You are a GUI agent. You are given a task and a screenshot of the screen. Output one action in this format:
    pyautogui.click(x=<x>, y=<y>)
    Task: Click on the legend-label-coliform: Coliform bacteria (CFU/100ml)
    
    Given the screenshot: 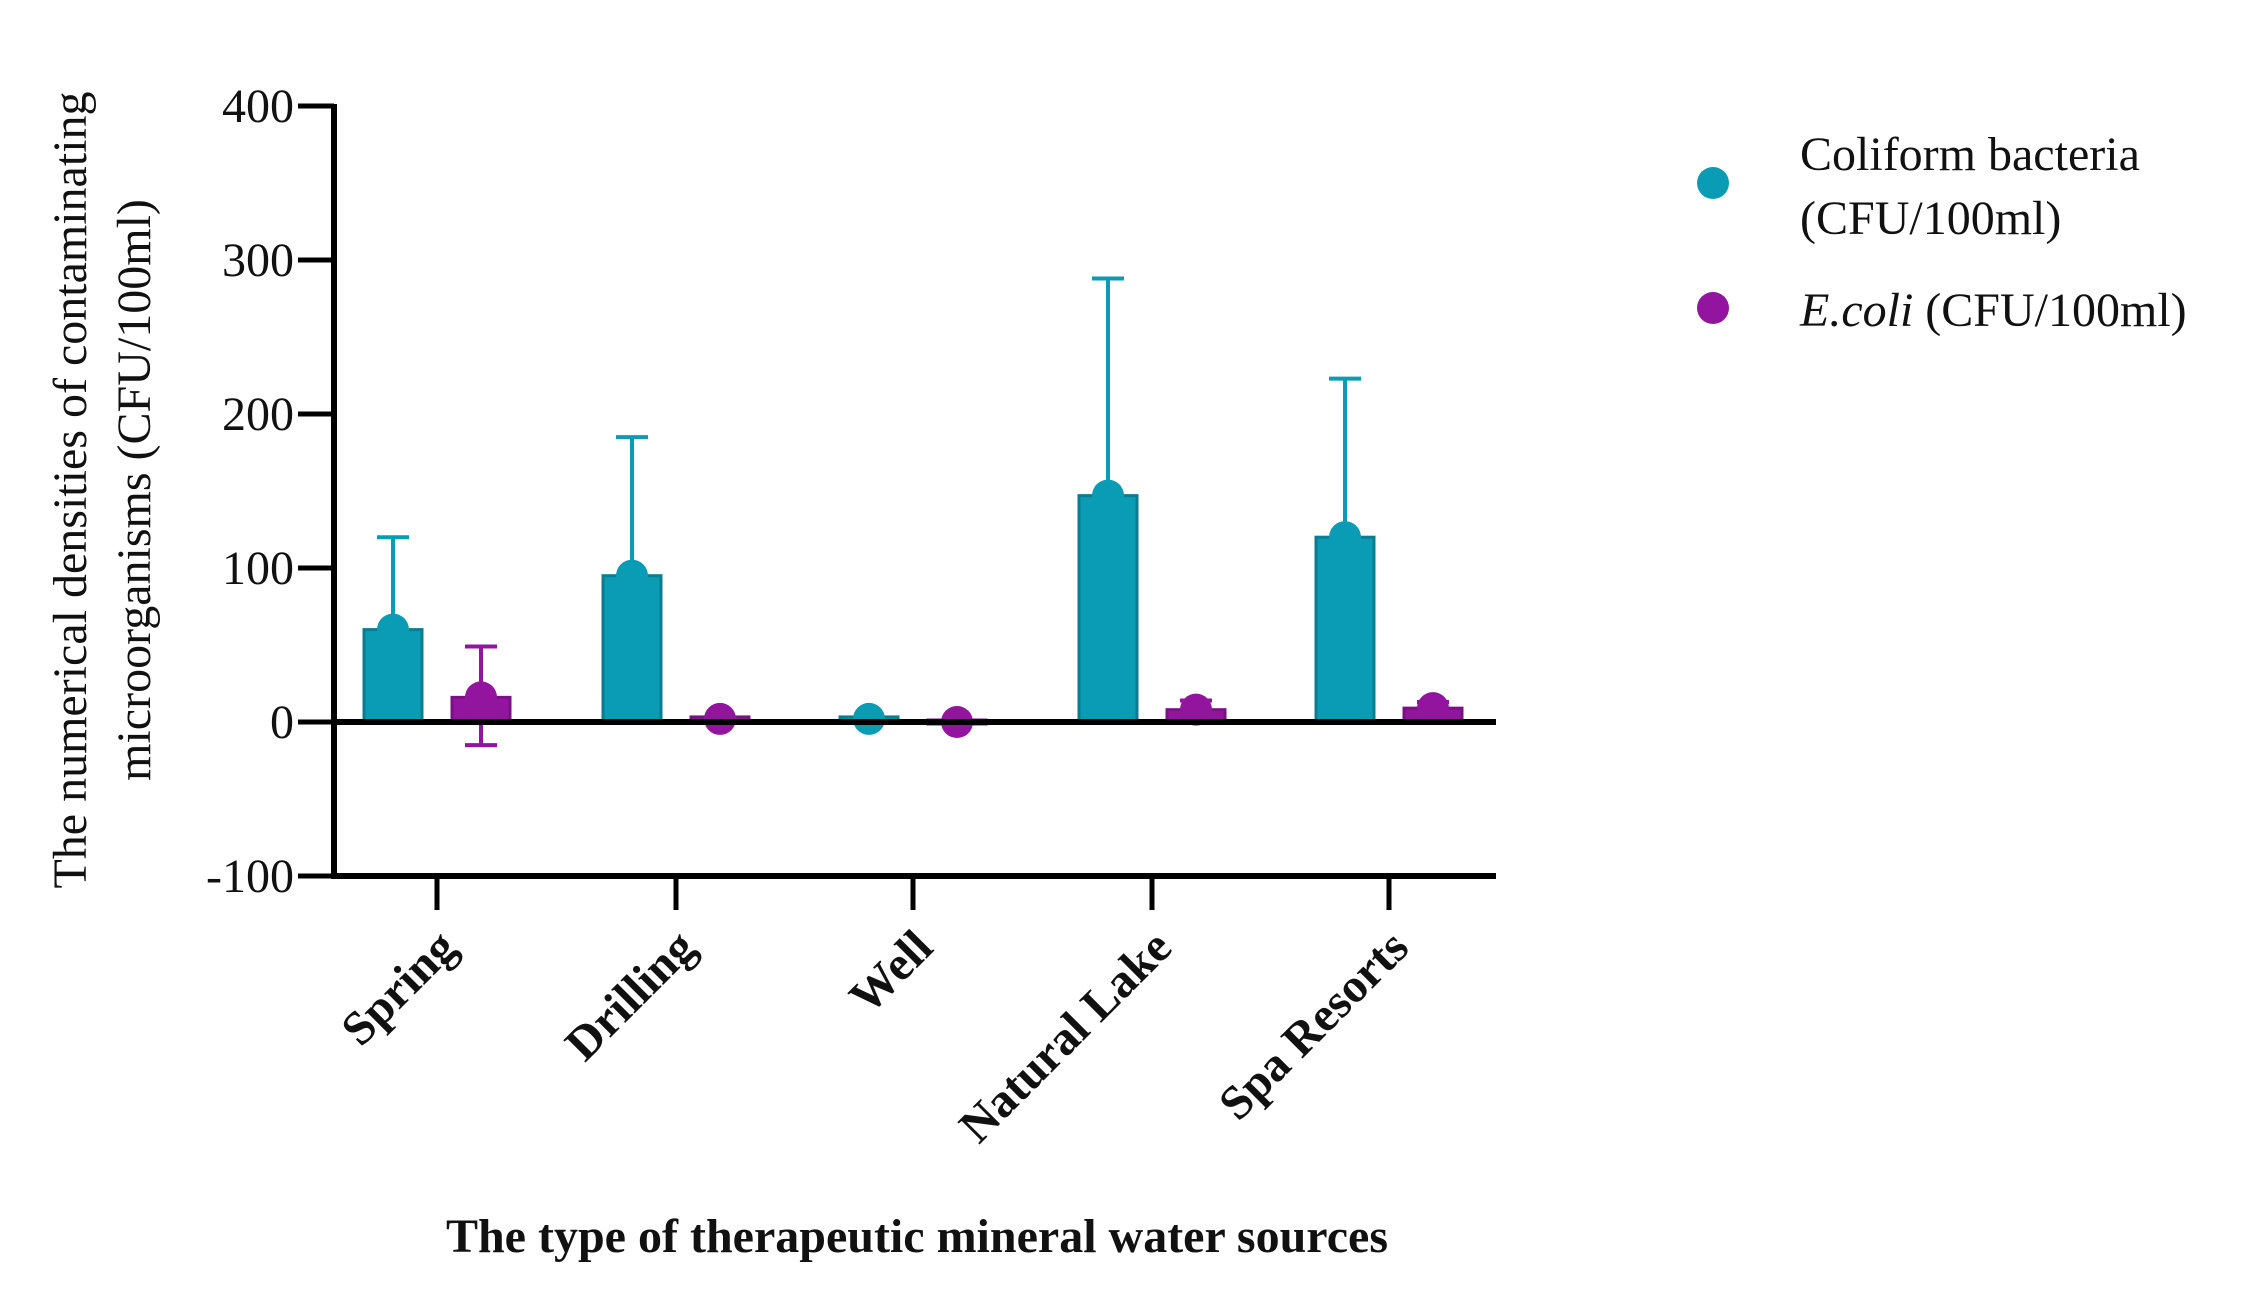 What is the action you would take?
    pyautogui.click(x=1970, y=186)
    